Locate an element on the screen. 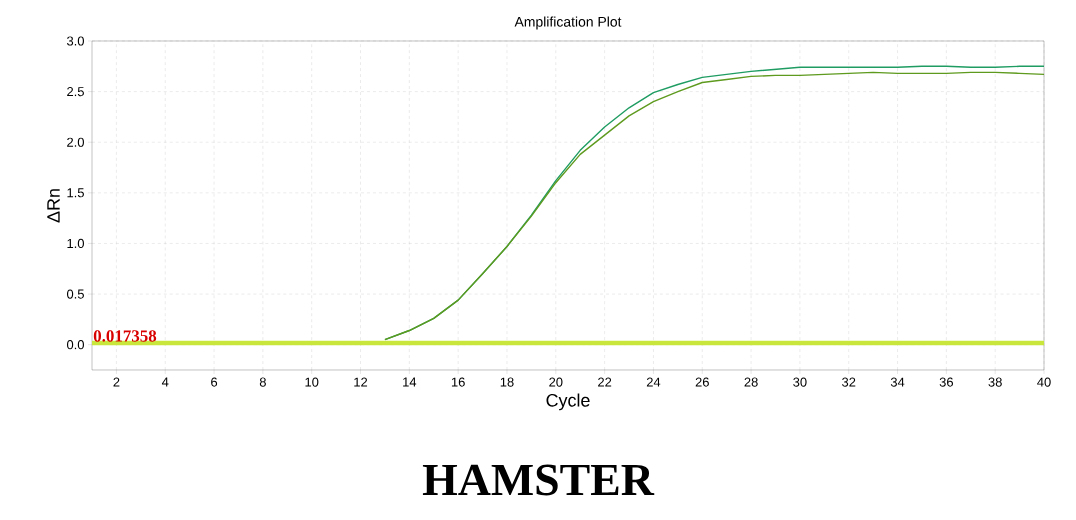  y-axis-title: ΔRn is located at coordinates (53, 206).